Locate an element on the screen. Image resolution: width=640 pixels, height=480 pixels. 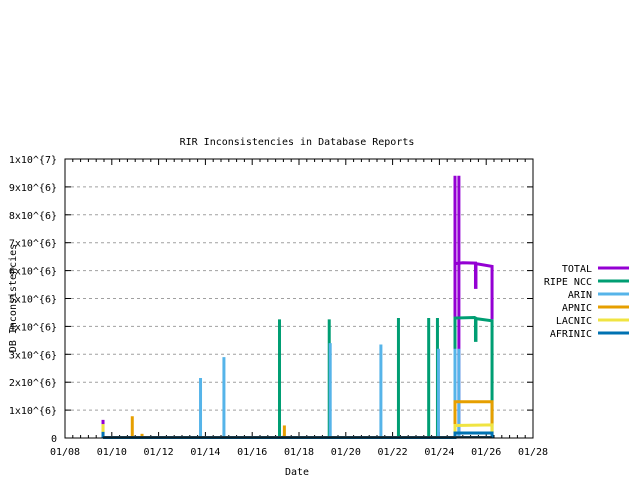
legend-label: ARIN is located at coordinates (580, 295).